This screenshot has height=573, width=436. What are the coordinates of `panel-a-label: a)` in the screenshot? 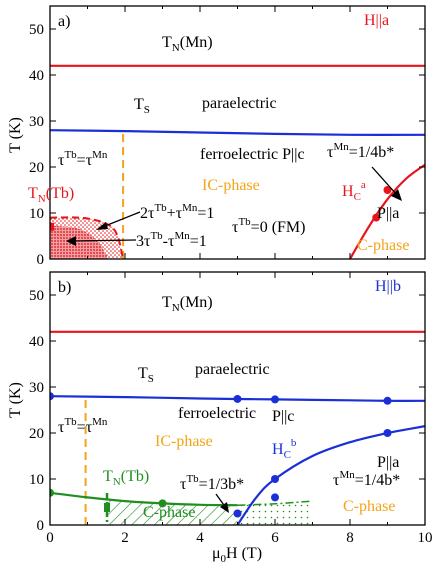 It's located at (64, 21).